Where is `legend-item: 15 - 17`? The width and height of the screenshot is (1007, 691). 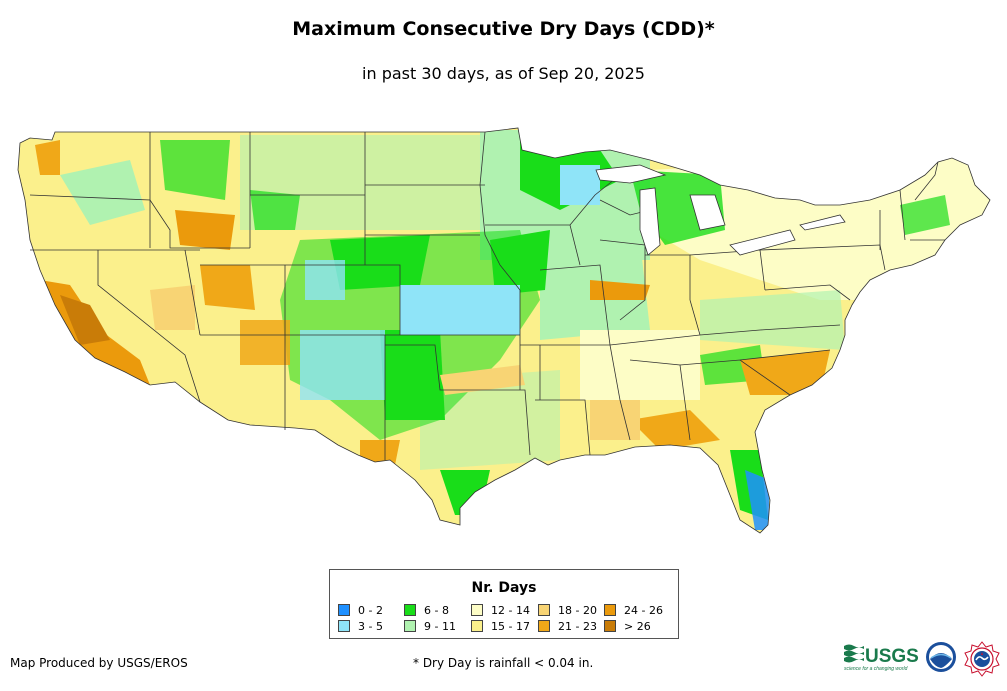 legend-item: 15 - 17 is located at coordinates (500, 626).